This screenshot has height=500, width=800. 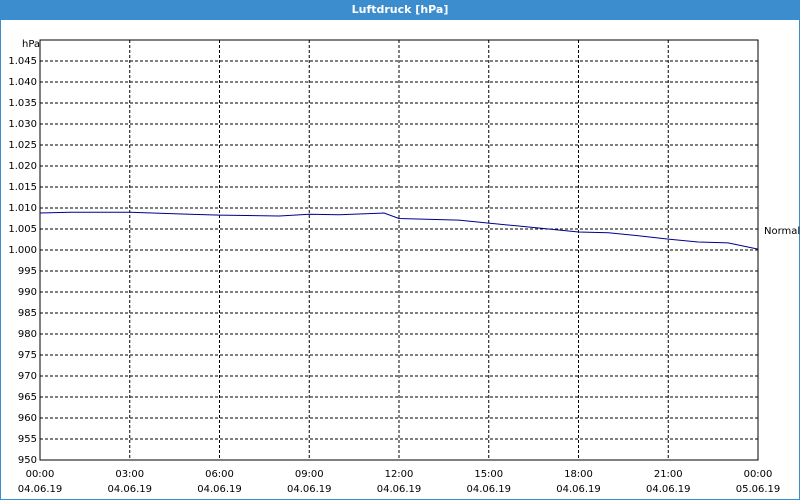 What do you see at coordinates (27, 292) in the screenshot?
I see `y-tick-label: 990` at bounding box center [27, 292].